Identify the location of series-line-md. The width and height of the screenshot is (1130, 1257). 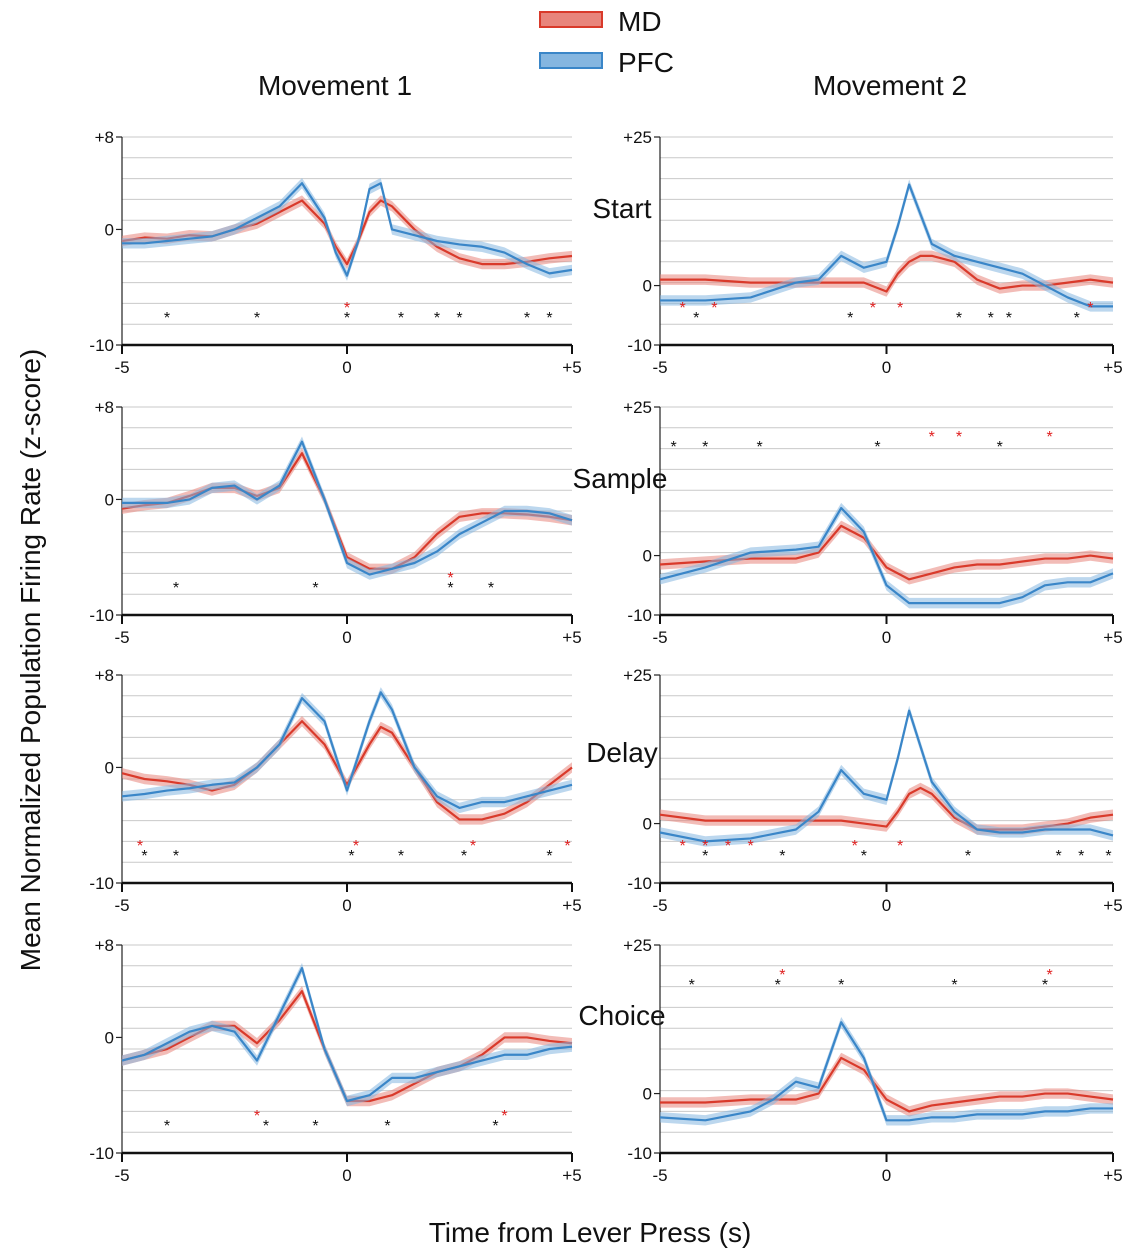
(886, 552).